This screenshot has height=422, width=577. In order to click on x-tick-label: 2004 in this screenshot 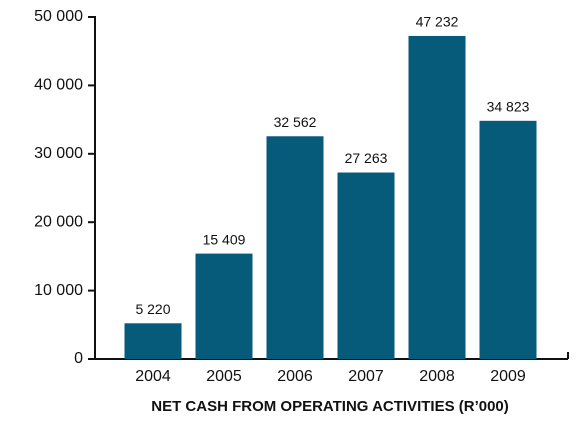, I will do `click(153, 376)`.